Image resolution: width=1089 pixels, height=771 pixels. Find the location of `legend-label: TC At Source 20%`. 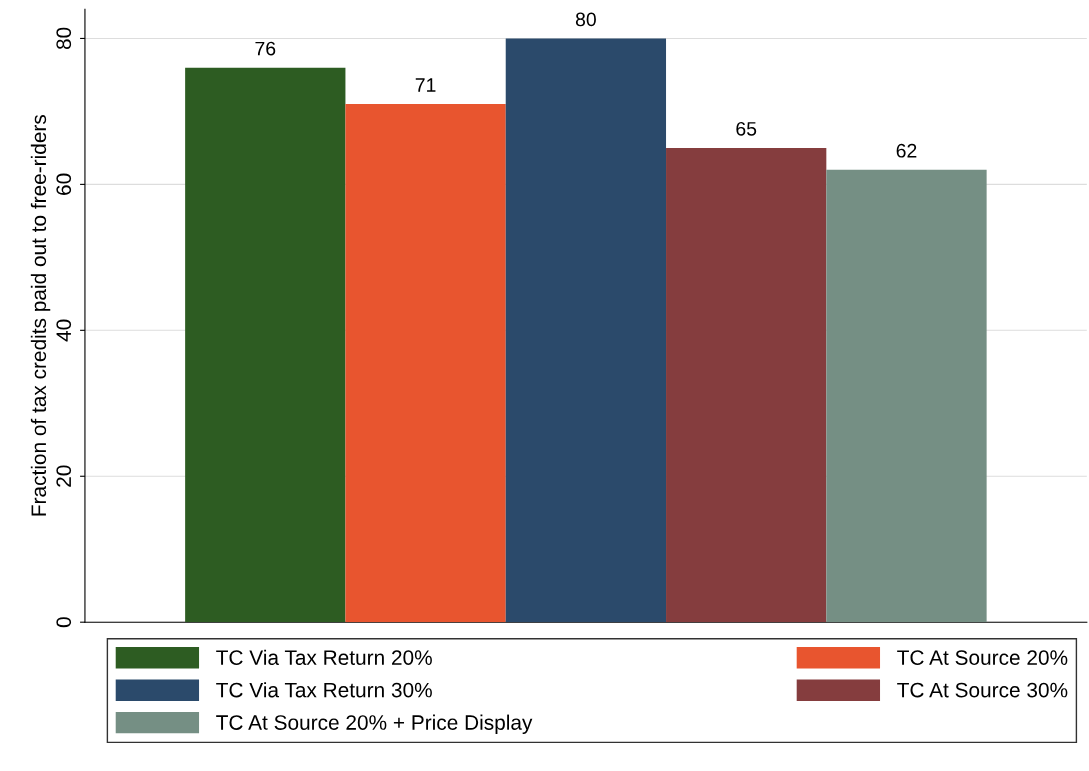

legend-label: TC At Source 20% is located at coordinates (982, 657).